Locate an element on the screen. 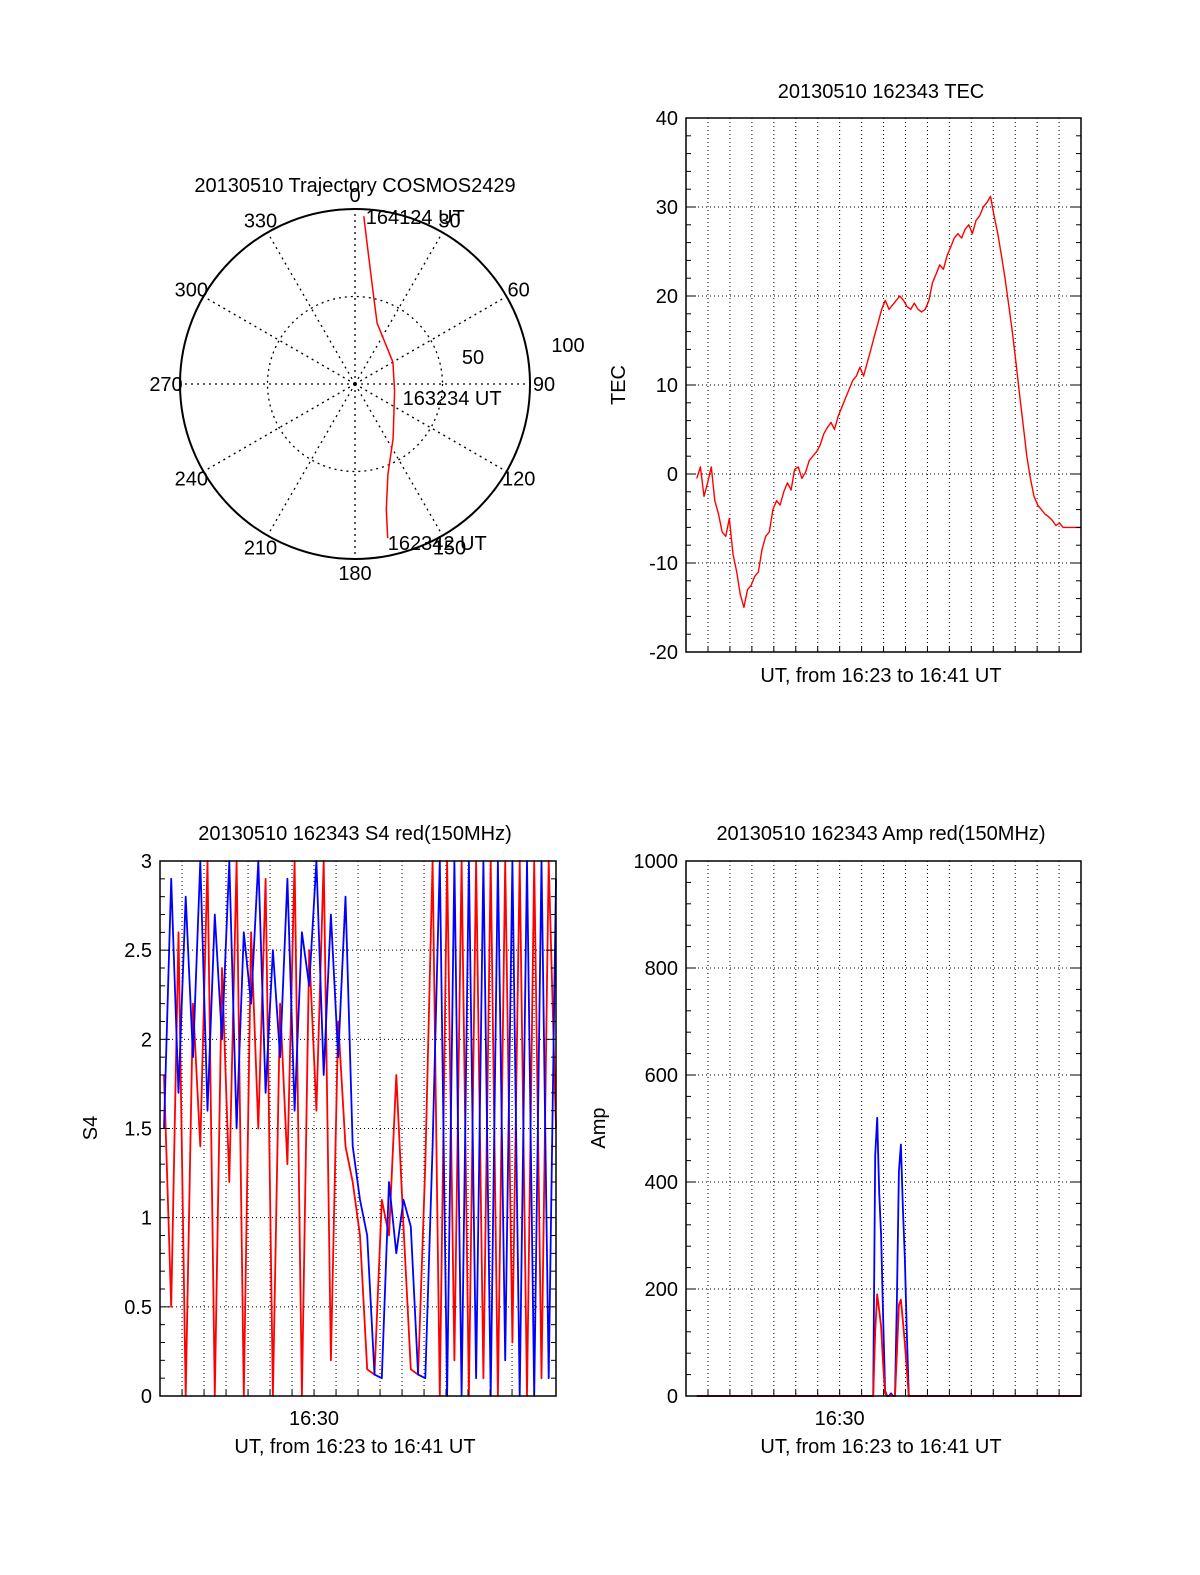  trajectory-line is located at coordinates (379, 377).